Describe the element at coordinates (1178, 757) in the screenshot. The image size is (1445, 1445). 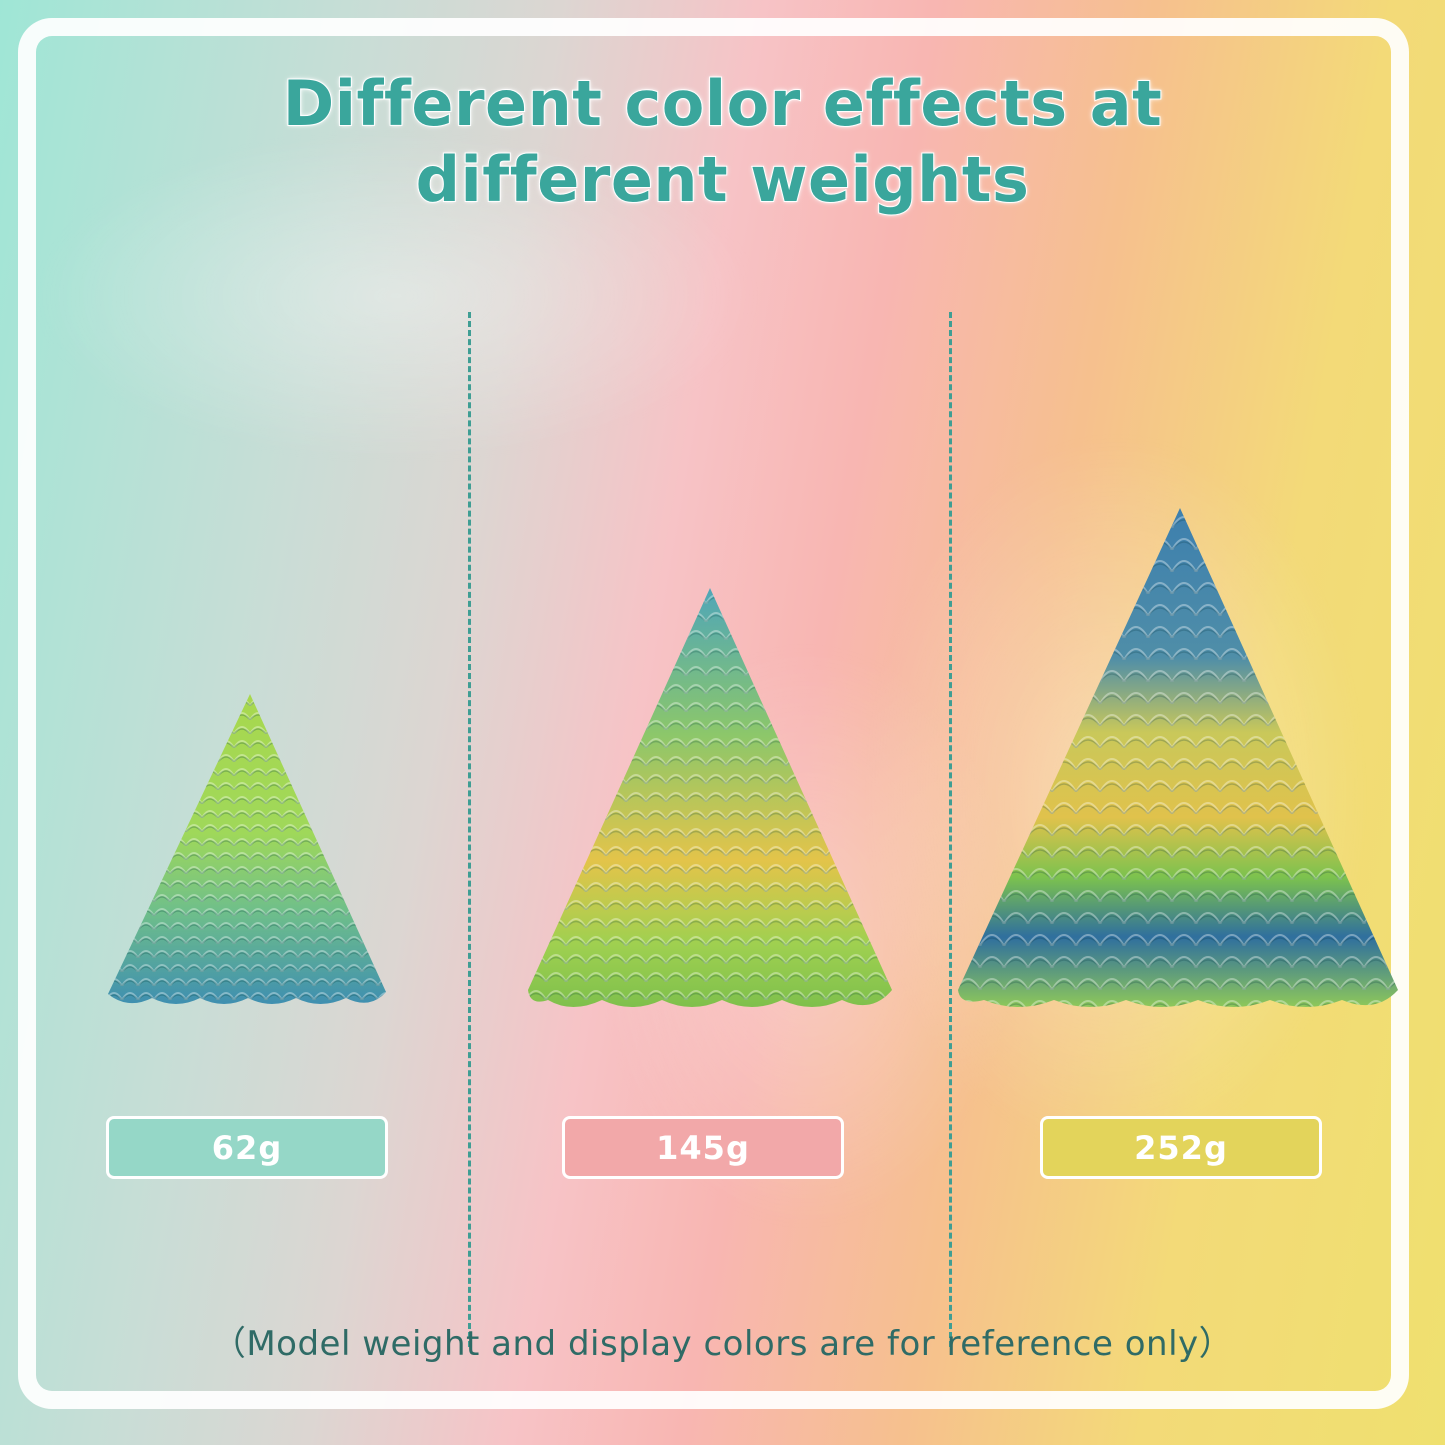
I see `cone-model-large` at that location.